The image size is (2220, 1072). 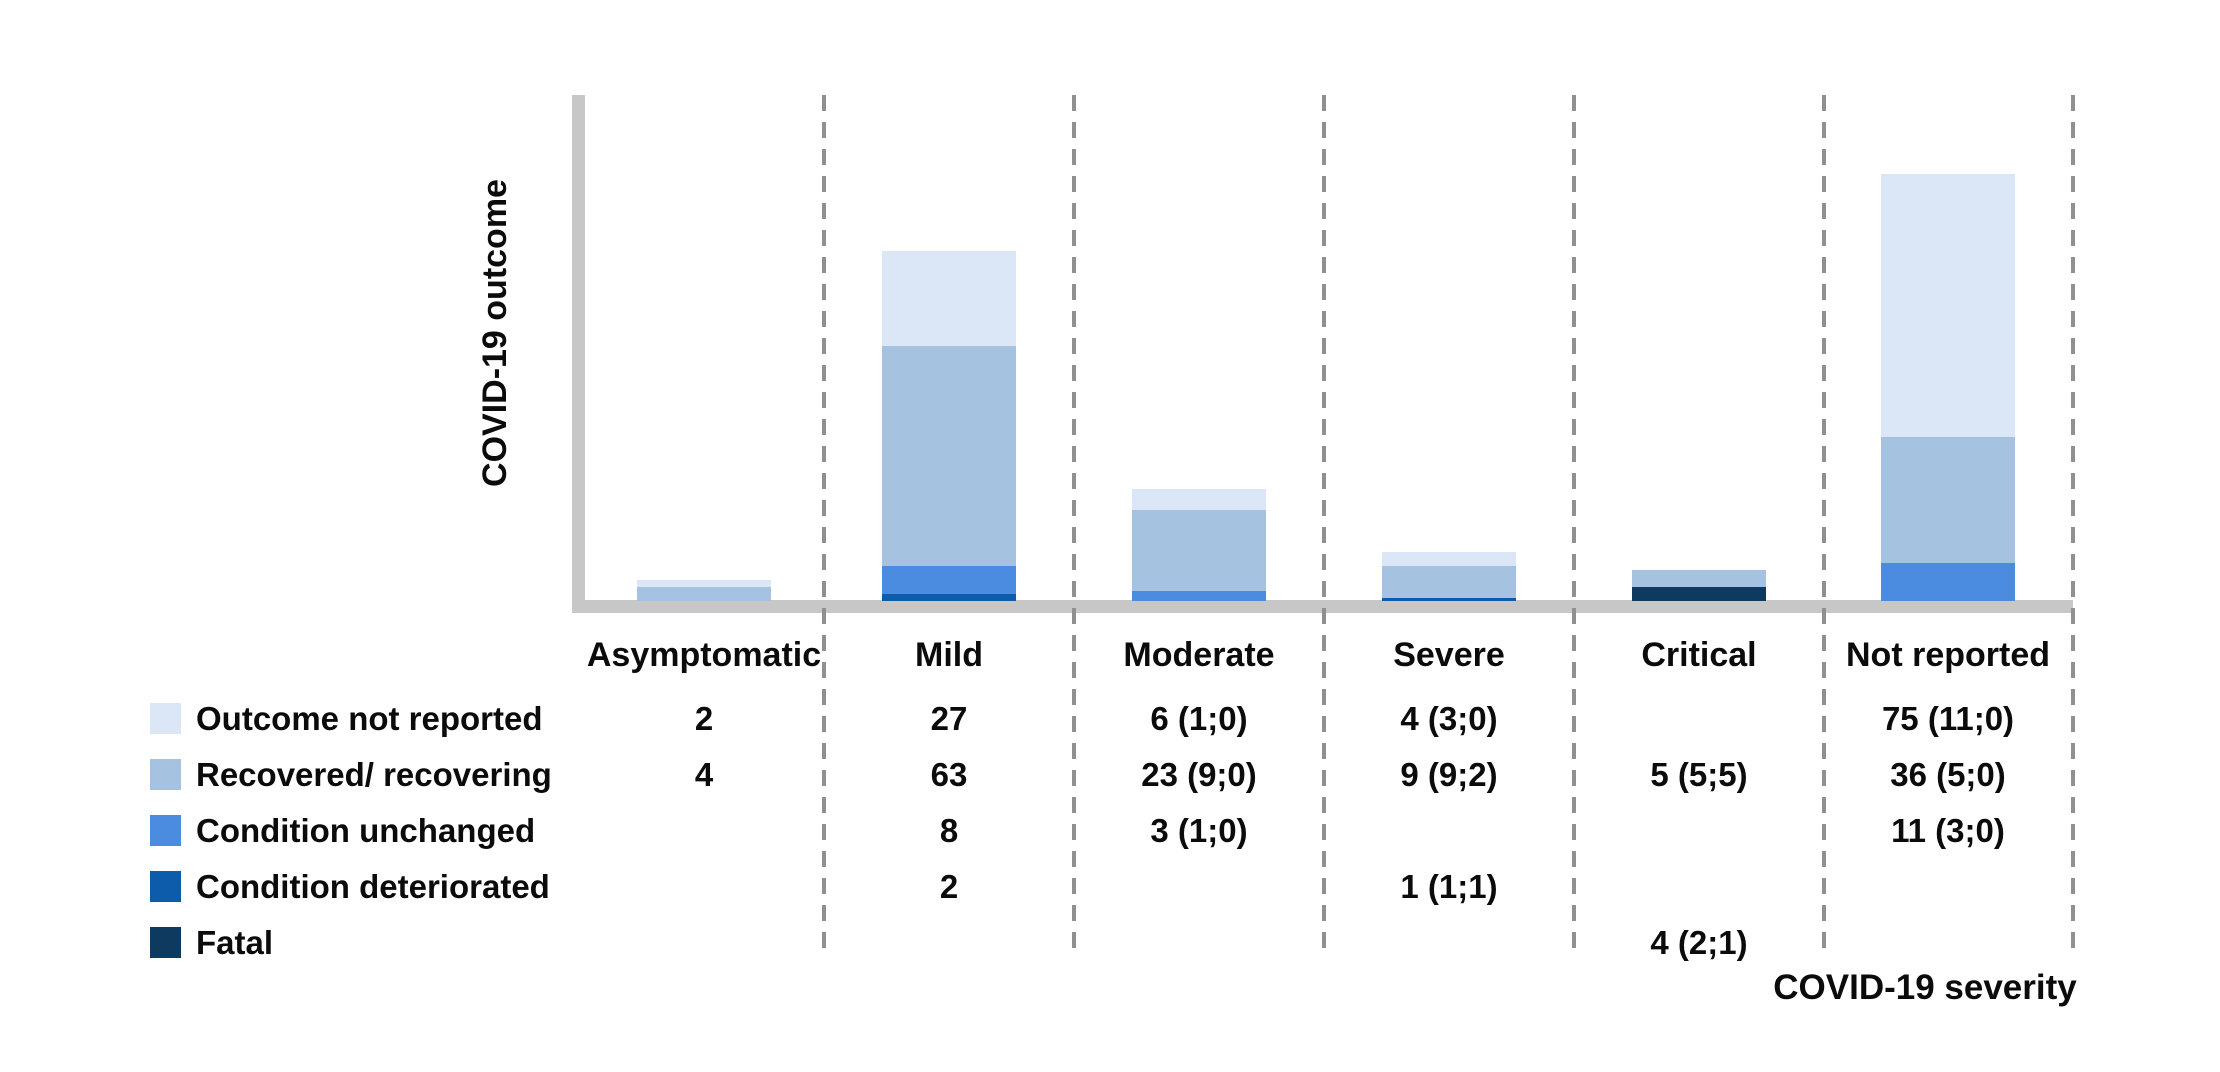 I want to click on legend-label-outcome-not-reported: Outcome not reported, so click(x=369, y=718).